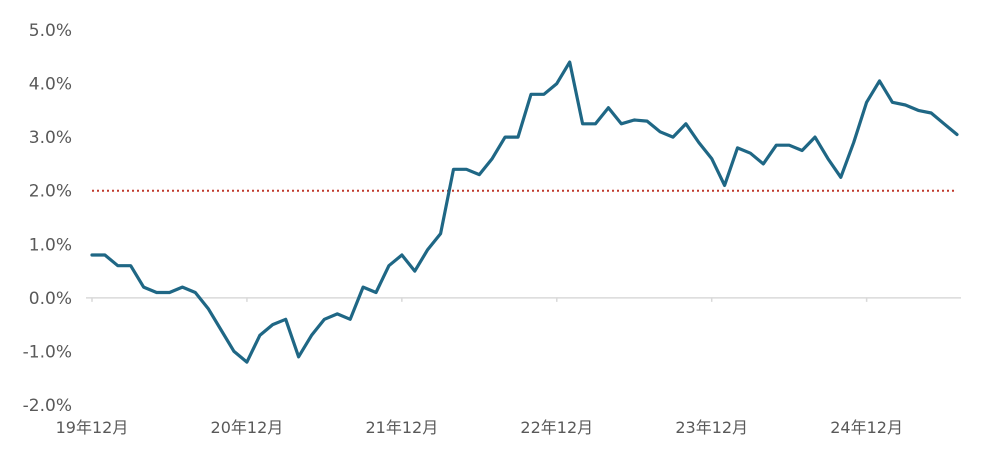  I want to click on x-axis-ticks, so click(479, 299).